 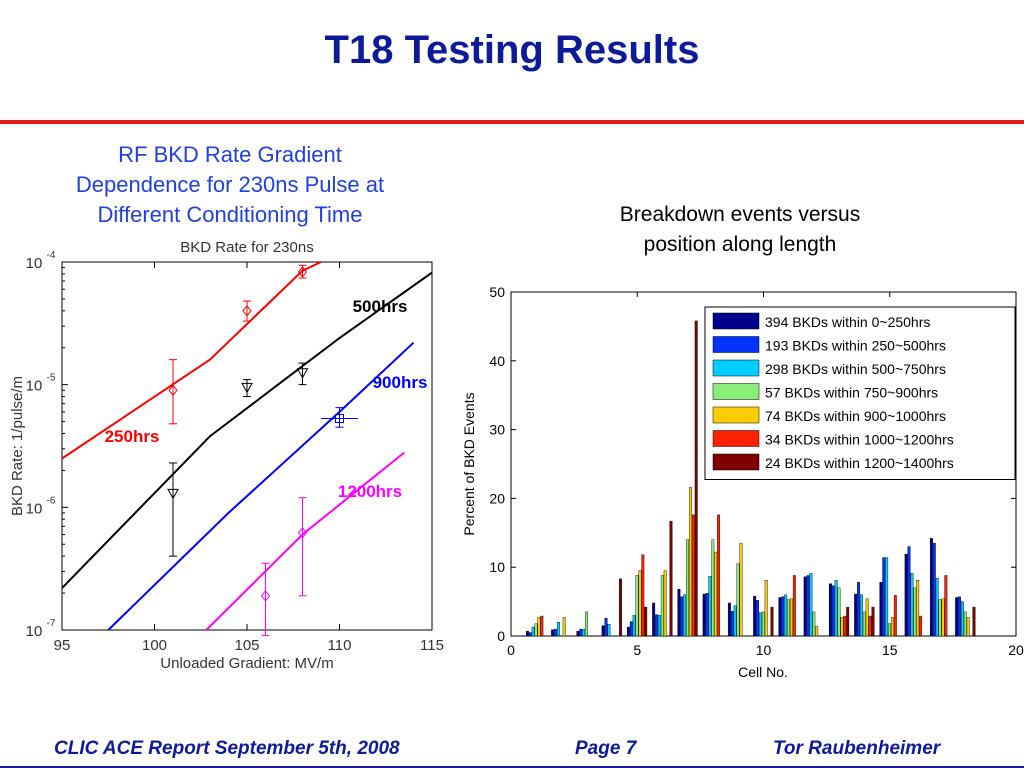 What do you see at coordinates (132, 436) in the screenshot?
I see `series-label-250hrs: 250hrs` at bounding box center [132, 436].